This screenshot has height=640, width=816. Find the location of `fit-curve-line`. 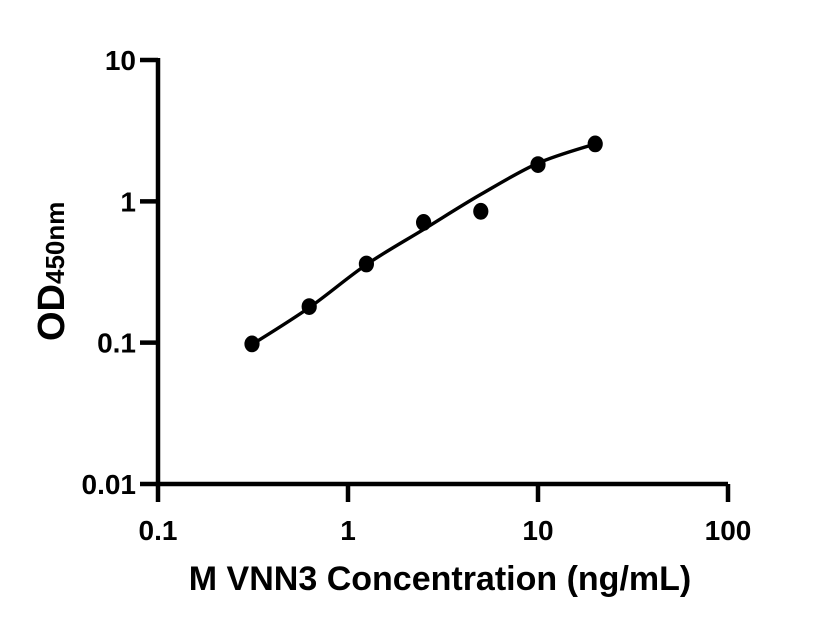

fit-curve-line is located at coordinates (423, 244).